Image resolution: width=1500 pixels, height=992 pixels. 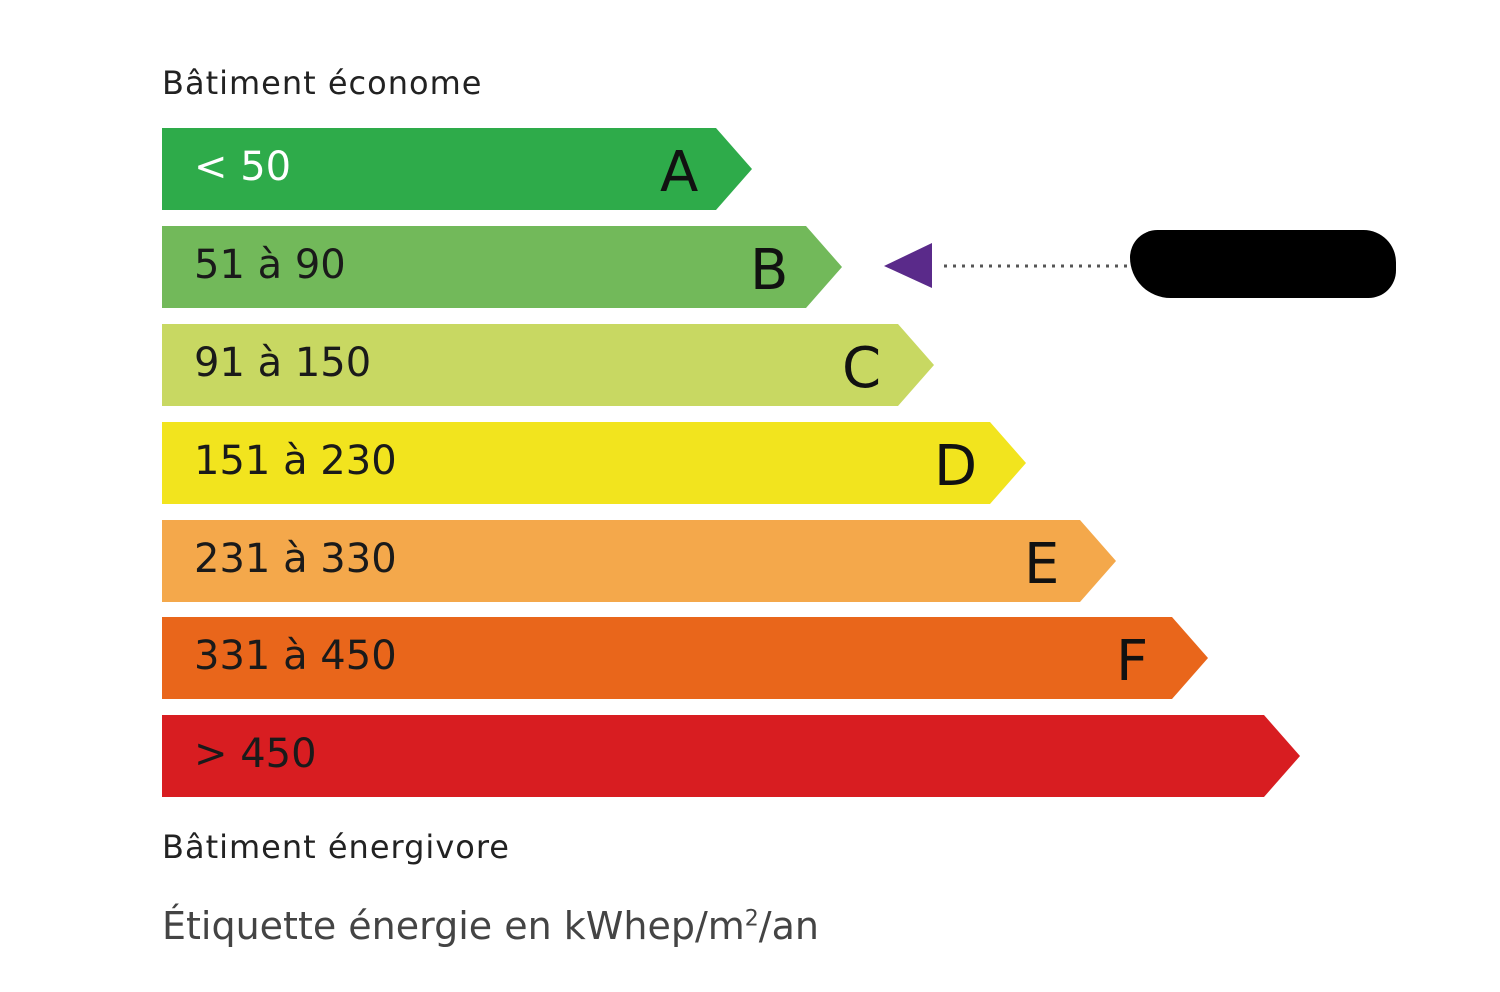 I want to click on triangle-left-icon, so click(x=1006, y=265).